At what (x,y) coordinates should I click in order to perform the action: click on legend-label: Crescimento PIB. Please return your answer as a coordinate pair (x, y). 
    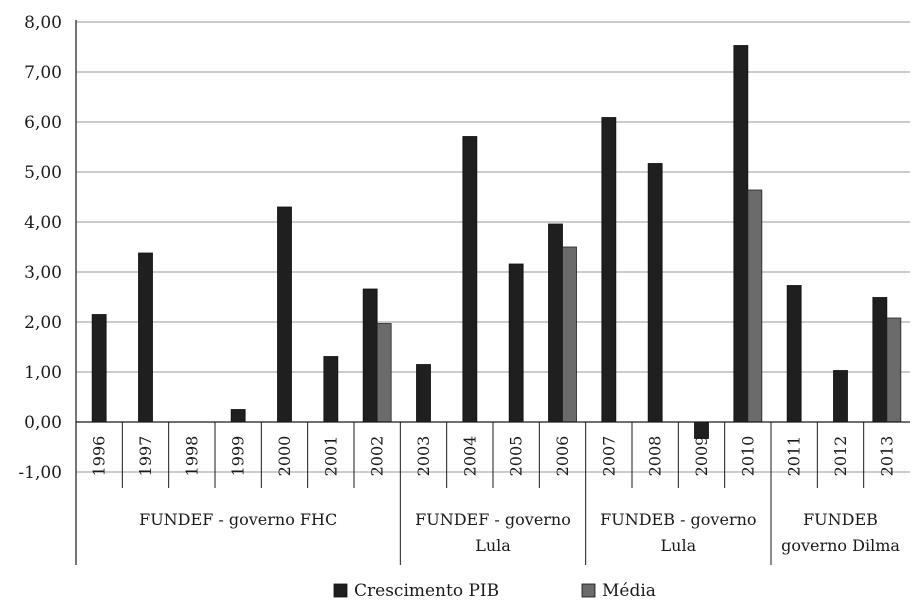
    Looking at the image, I should click on (426, 591).